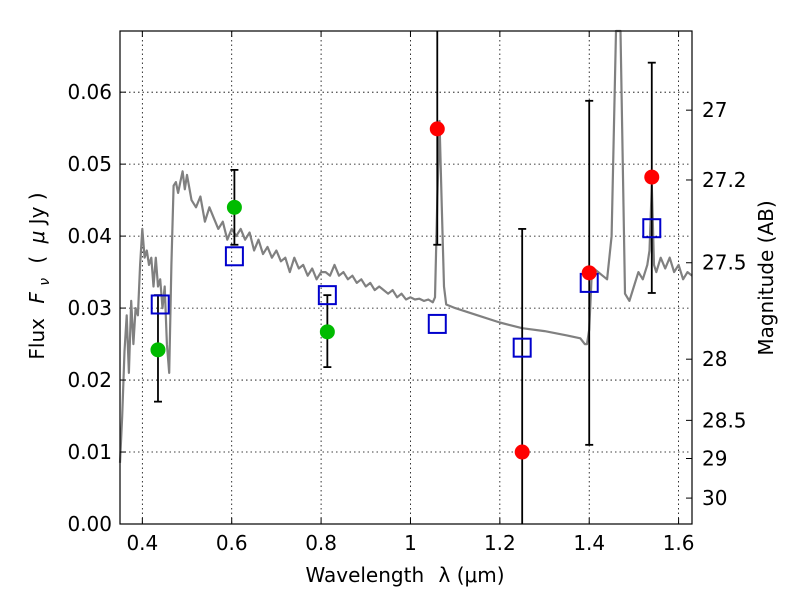  What do you see at coordinates (89, 236) in the screenshot?
I see `y-tick-label: 0.04` at bounding box center [89, 236].